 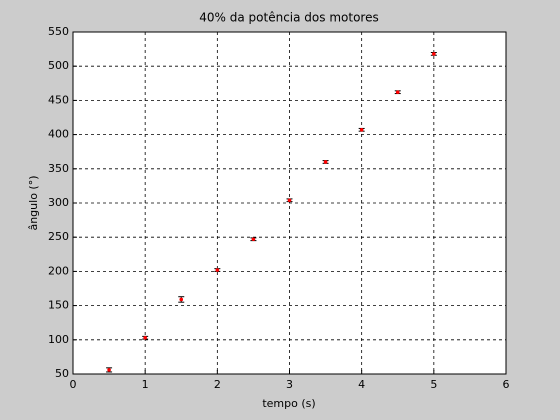 I want to click on y-tick-label: 250, so click(x=58, y=236).